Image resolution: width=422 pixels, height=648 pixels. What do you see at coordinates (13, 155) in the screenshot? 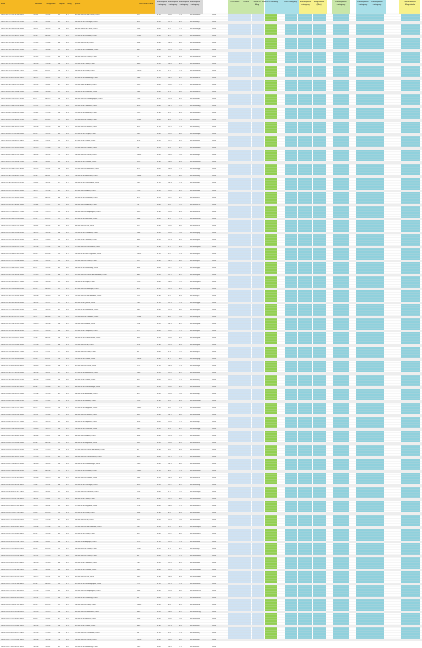
I see `cell-time: 2021-01-02T04:57:23.140Z` at bounding box center [13, 155].